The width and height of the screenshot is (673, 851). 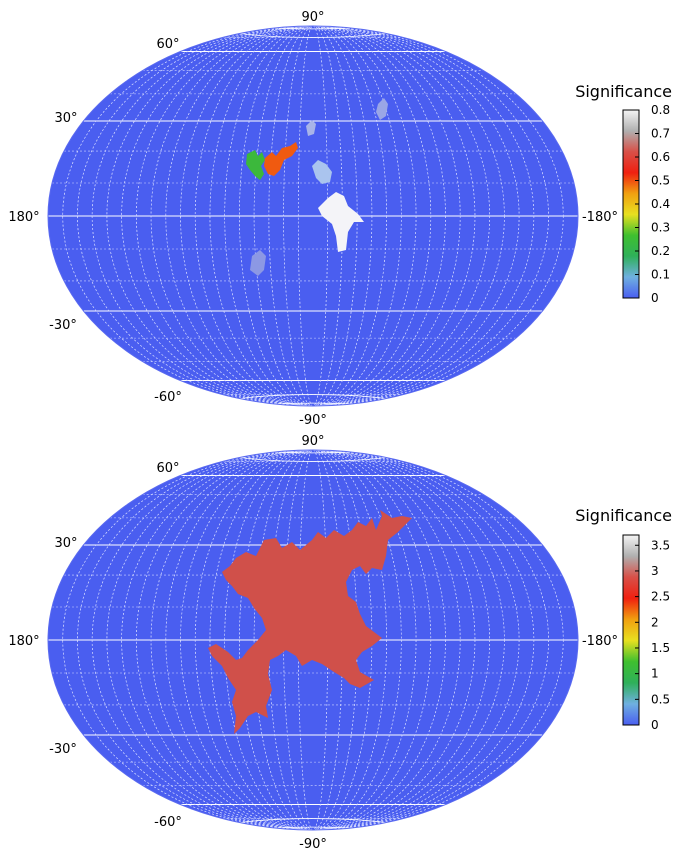 I want to click on pale-blob-lower, so click(x=258, y=263).